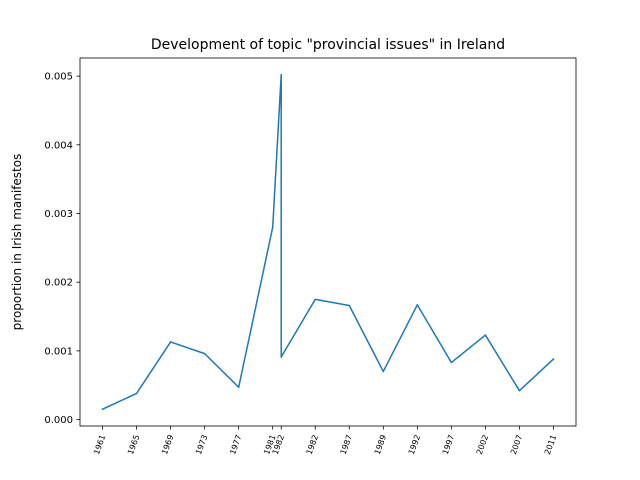 This screenshot has height=480, width=640. I want to click on y-tick-label: 0.000, so click(58, 420).